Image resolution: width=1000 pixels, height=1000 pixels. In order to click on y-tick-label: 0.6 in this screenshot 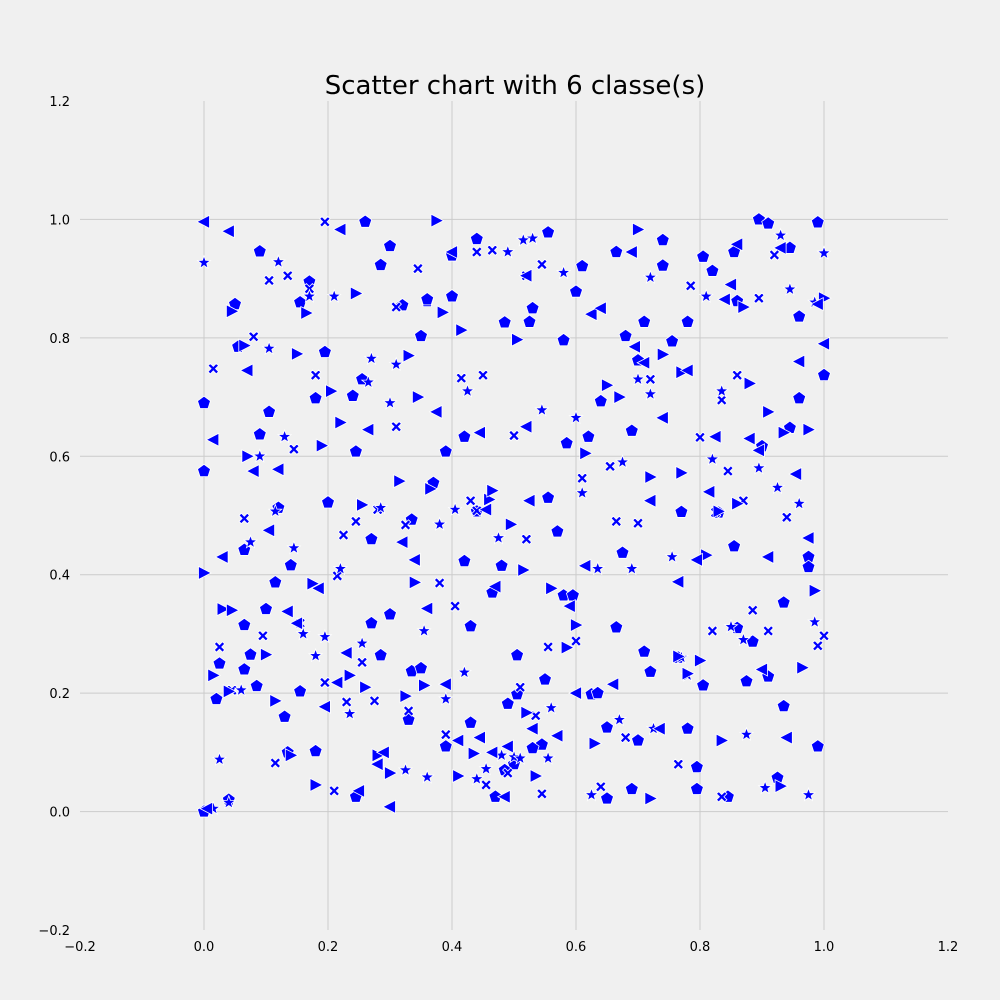, I will do `click(59, 457)`.